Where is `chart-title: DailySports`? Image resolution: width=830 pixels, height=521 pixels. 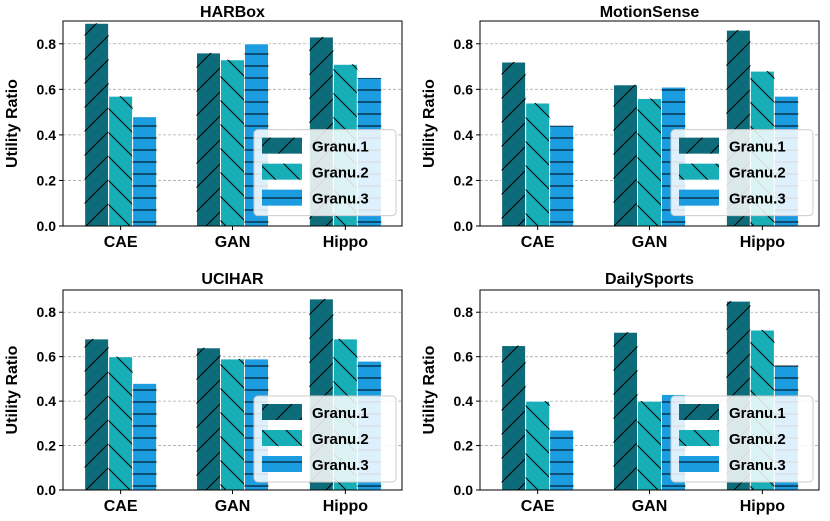
chart-title: DailySports is located at coordinates (649, 279).